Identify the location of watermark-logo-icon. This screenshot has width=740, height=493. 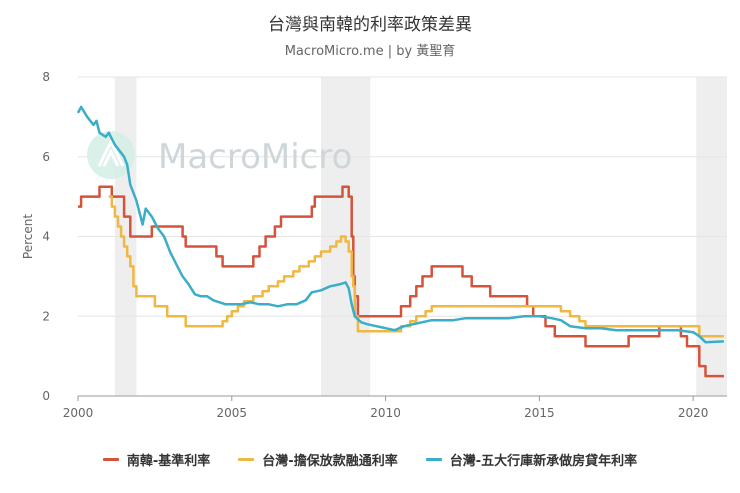
(111, 155).